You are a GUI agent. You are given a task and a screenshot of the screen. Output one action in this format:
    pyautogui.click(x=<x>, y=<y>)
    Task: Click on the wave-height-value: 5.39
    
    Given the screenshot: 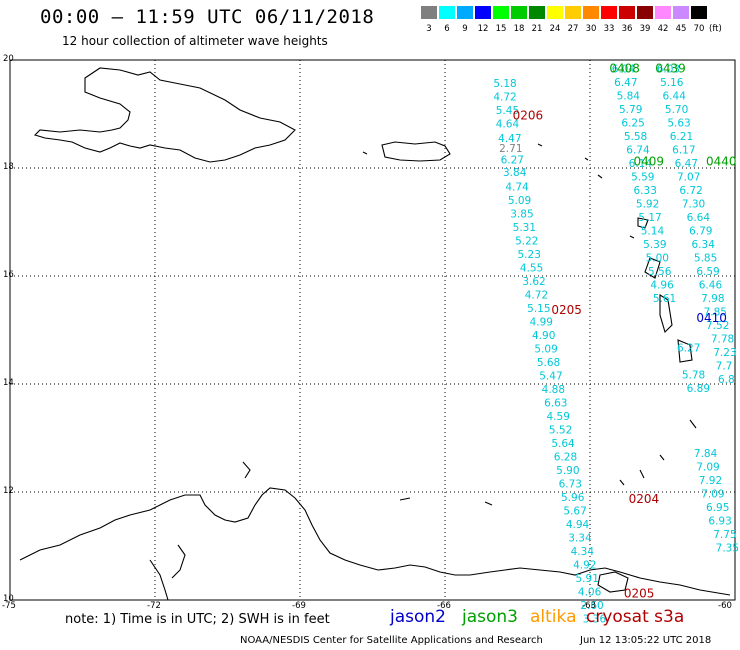 What is the action you would take?
    pyautogui.click(x=654, y=245)
    